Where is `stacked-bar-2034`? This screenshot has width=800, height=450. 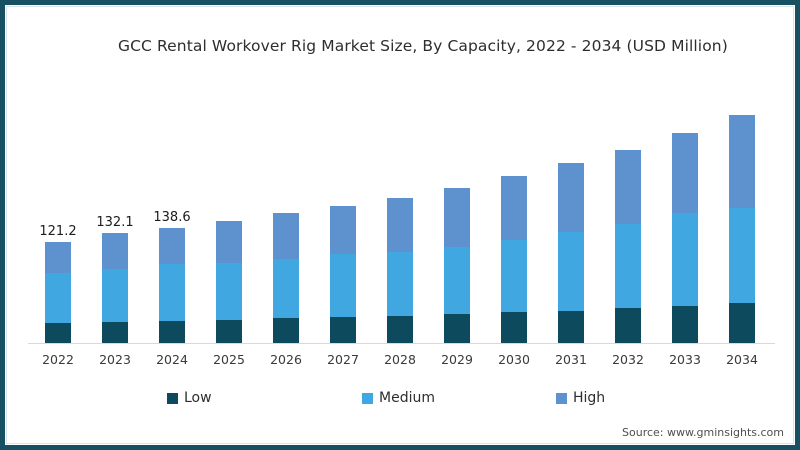
stacked-bar-2034 is located at coordinates (742, 229).